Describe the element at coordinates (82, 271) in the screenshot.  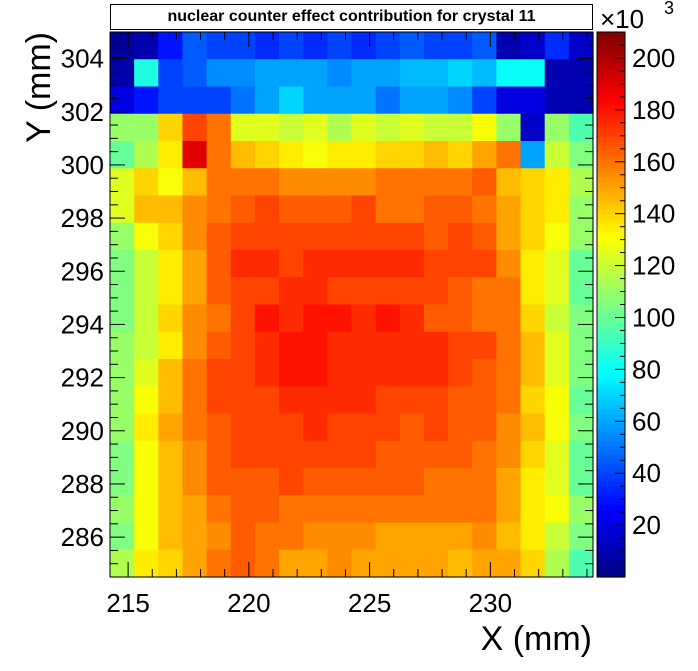
I see `y-tick-label: 296` at that location.